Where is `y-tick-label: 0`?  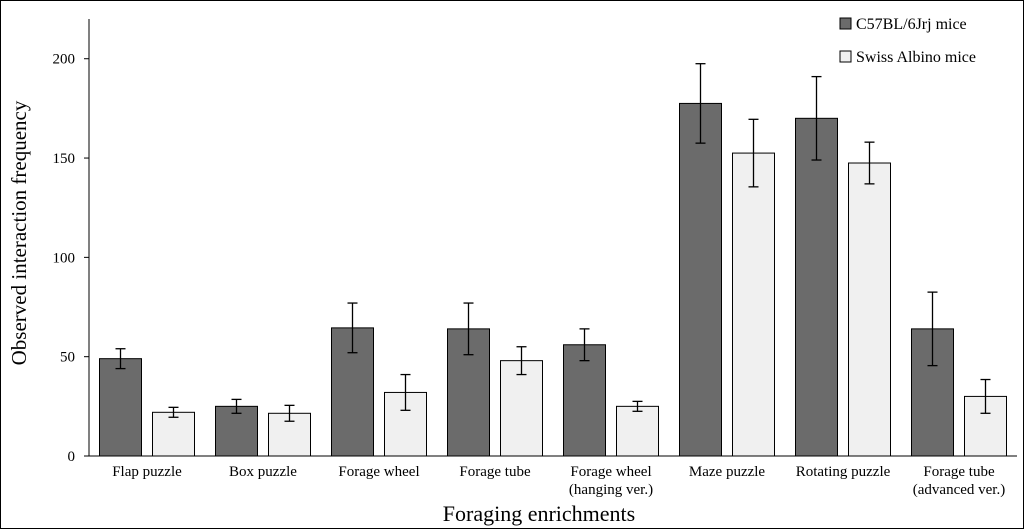 y-tick-label: 0 is located at coordinates (72, 457).